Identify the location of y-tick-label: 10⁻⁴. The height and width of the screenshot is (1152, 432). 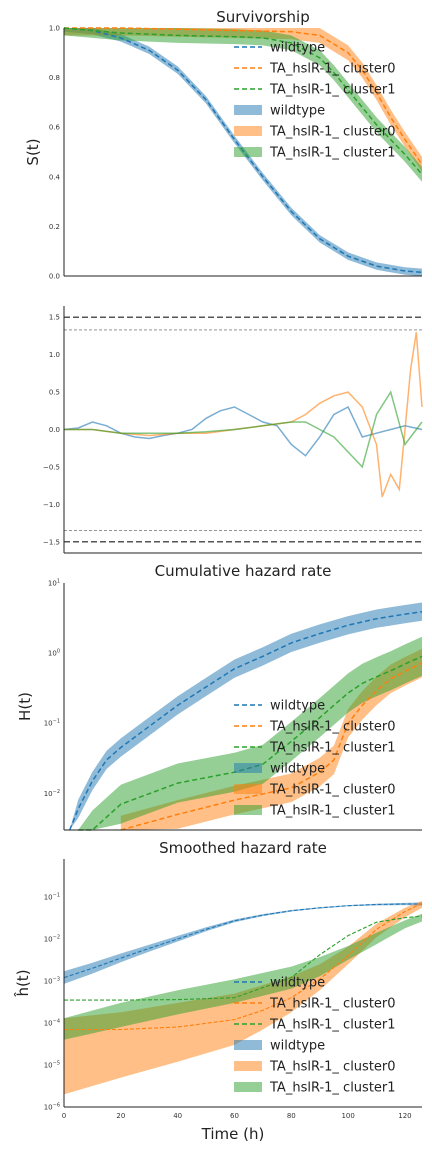
(52, 1022).